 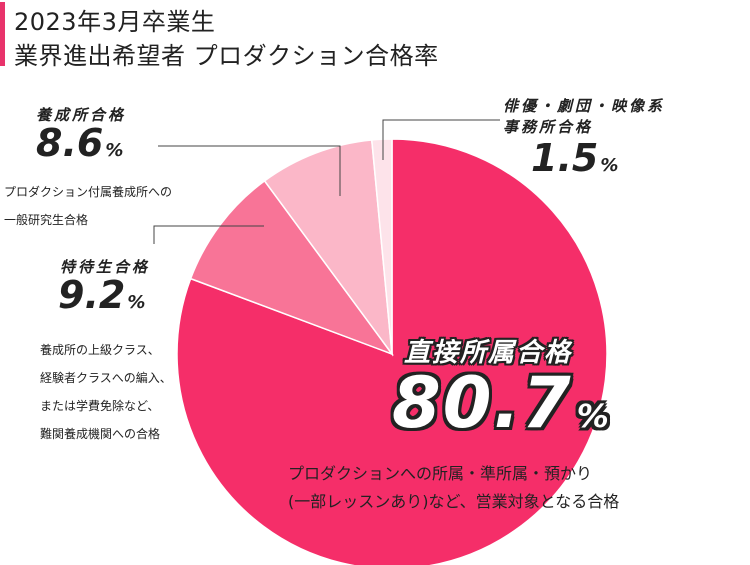 I want to click on leader-line-scholarship, so click(x=208, y=234).